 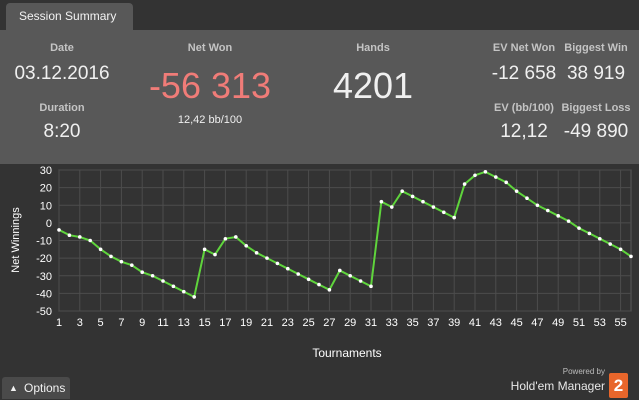 What do you see at coordinates (346, 353) in the screenshot?
I see `x-axis-title: Tournaments` at bounding box center [346, 353].